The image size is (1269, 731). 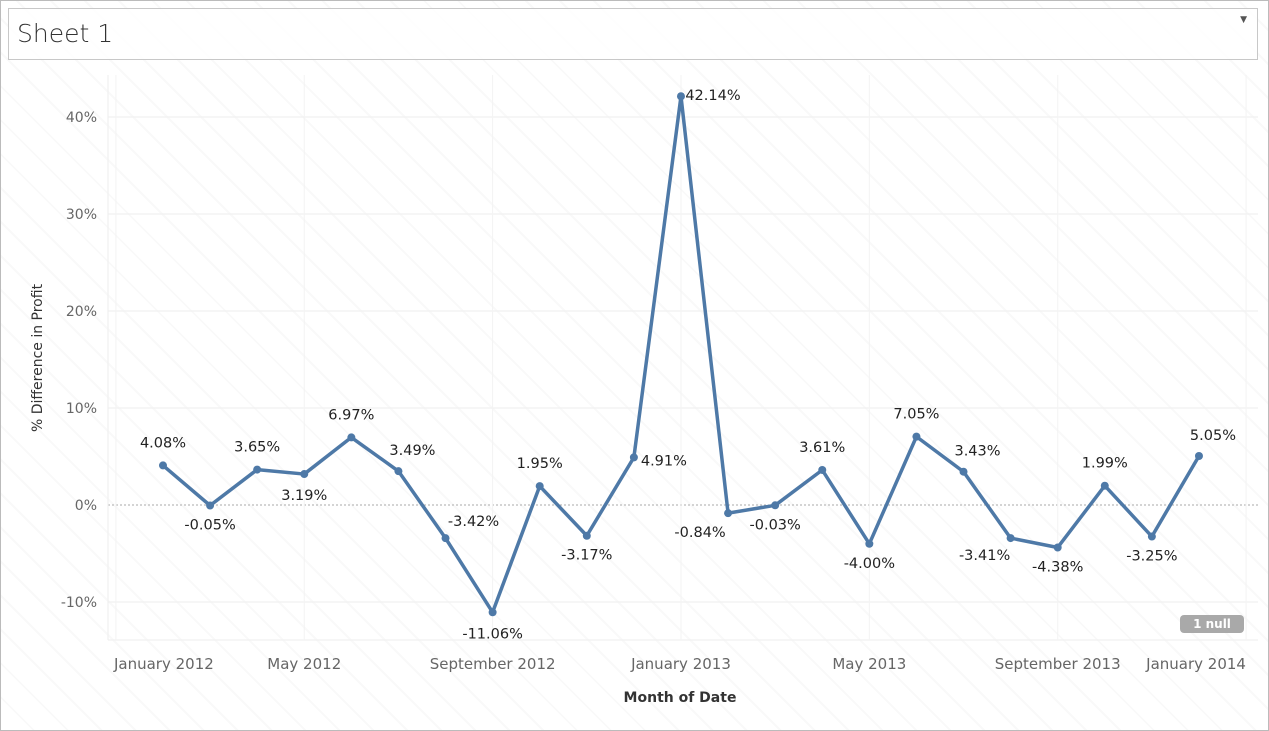 What do you see at coordinates (1195, 664) in the screenshot?
I see `x-tick-label: January 2014` at bounding box center [1195, 664].